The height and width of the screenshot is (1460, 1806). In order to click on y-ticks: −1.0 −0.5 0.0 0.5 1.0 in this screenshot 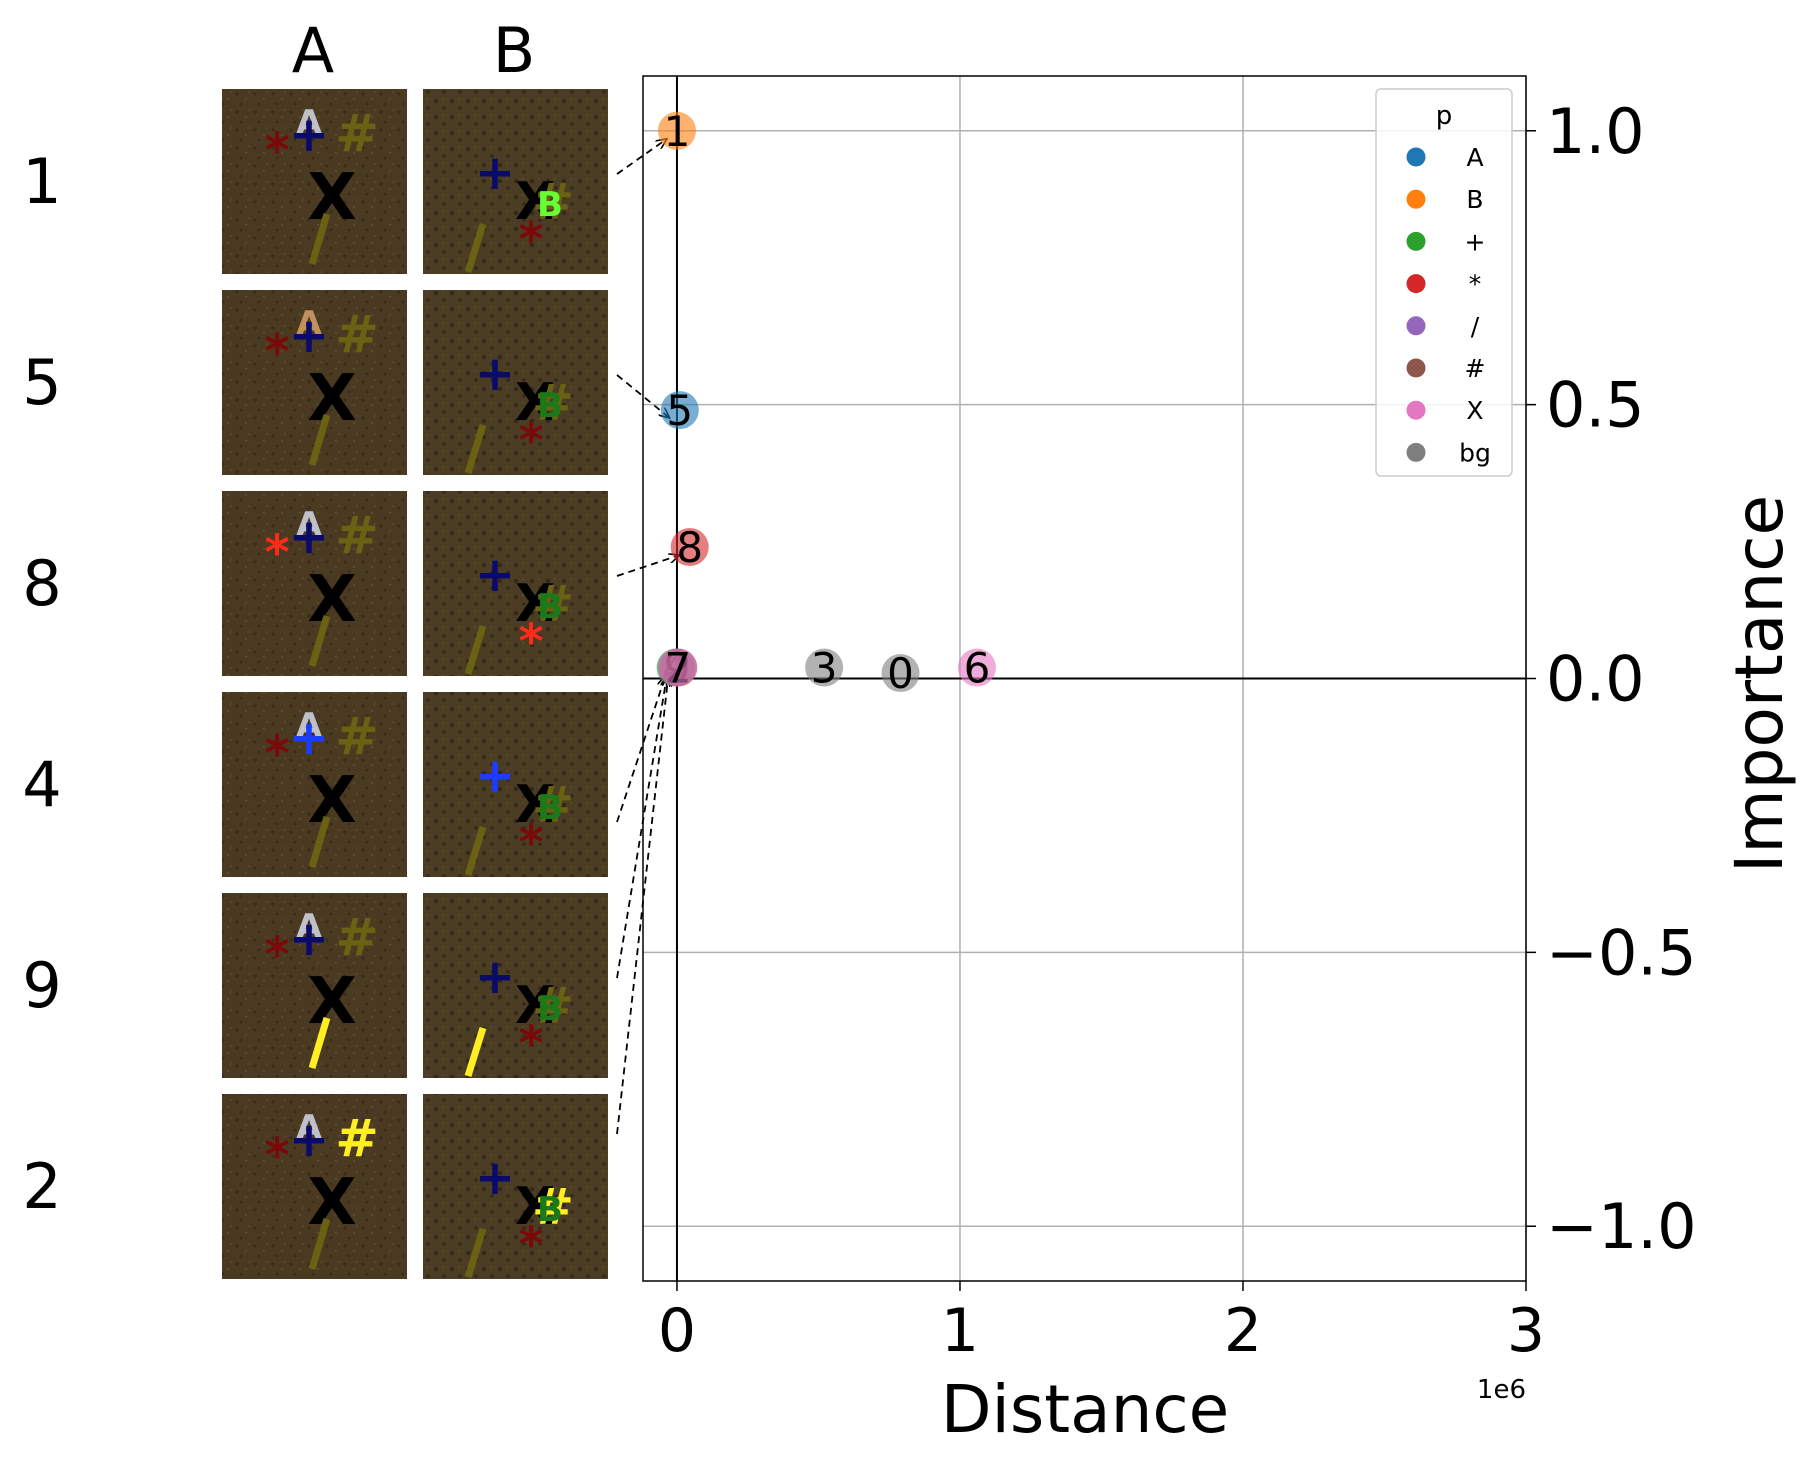, I will do `click(1611, 679)`.